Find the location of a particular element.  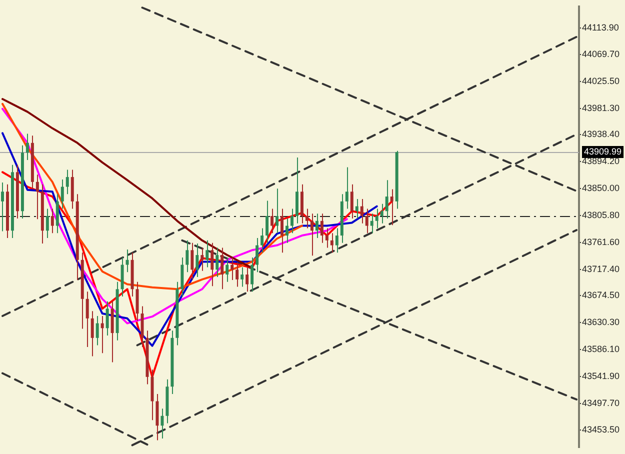

y-tick-label: 43938.40 is located at coordinates (601, 134).